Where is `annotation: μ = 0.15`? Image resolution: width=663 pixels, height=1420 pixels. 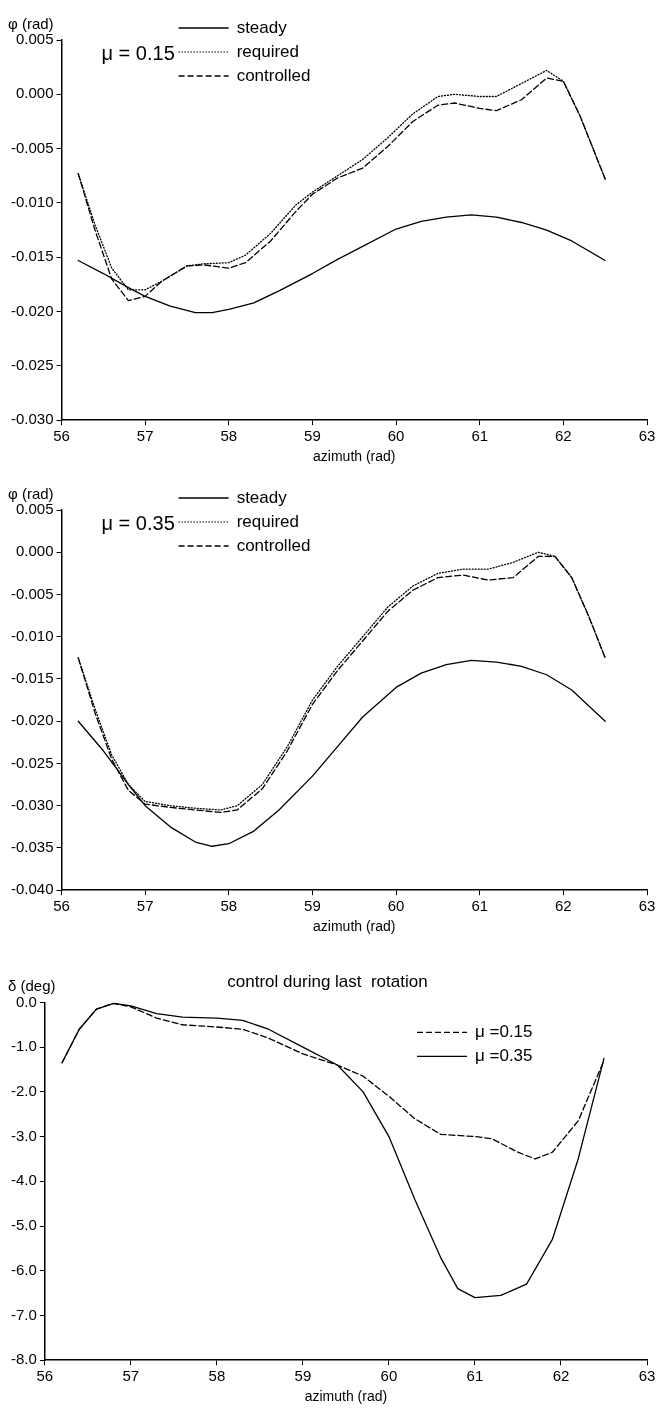
annotation: μ = 0.15 is located at coordinates (138, 52).